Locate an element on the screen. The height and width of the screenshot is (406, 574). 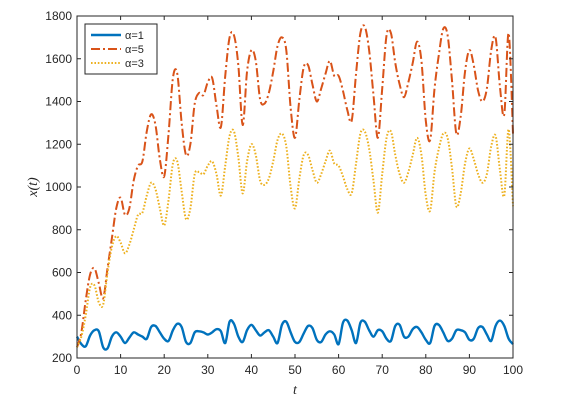
y-tick-label: 400 is located at coordinates (62, 315).